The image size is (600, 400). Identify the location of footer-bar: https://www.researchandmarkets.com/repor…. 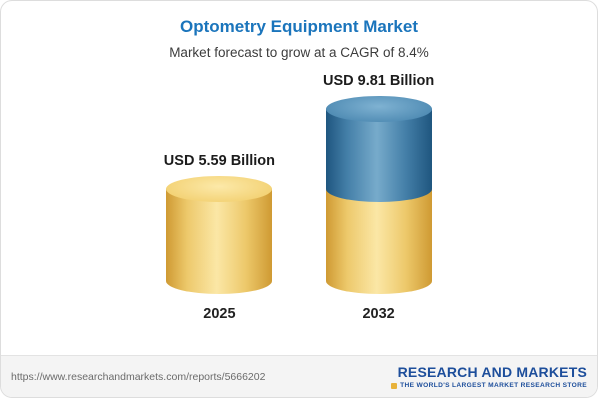
(299, 376).